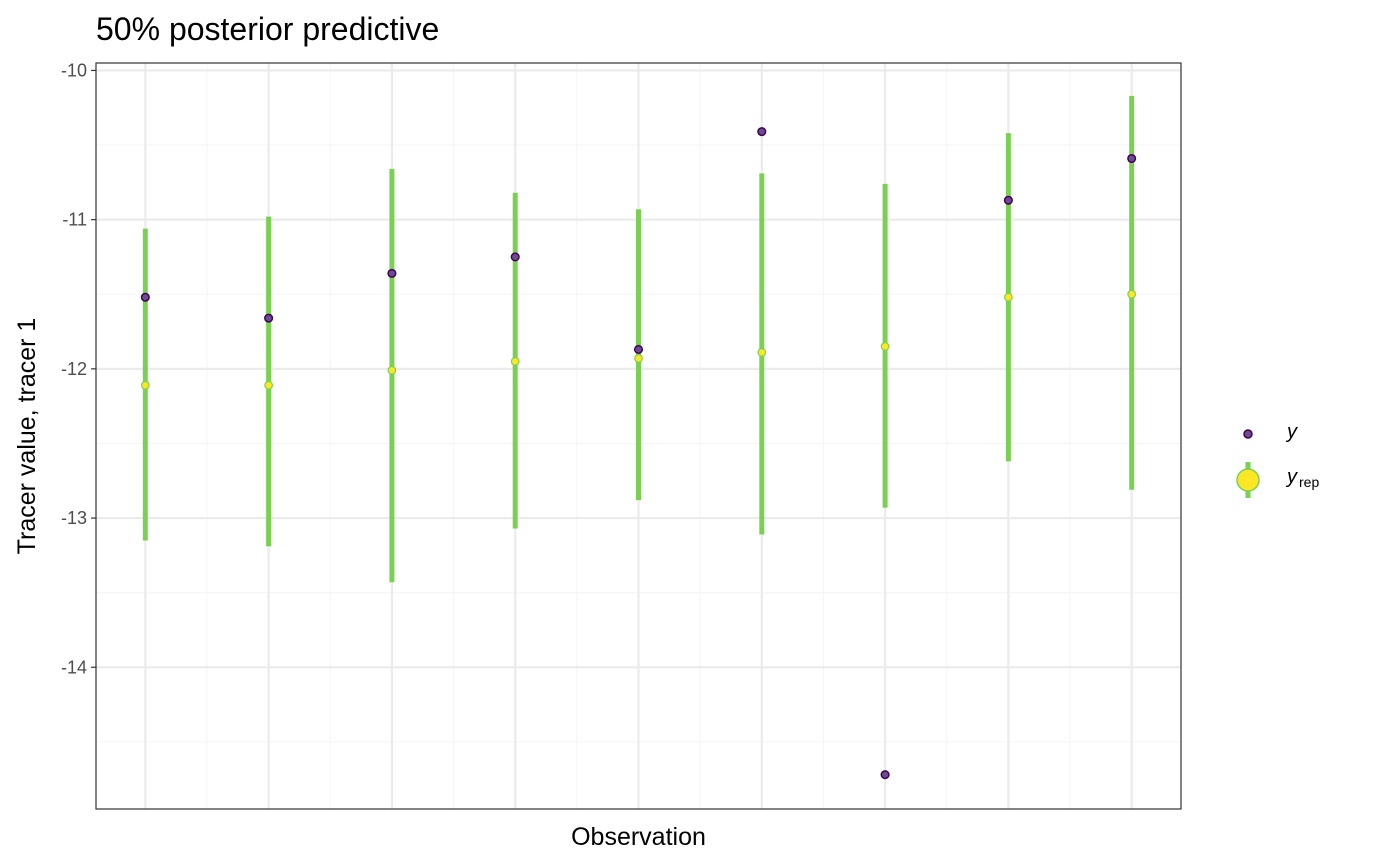 This screenshot has height=866, width=1400. I want to click on chart-title: 50% posterior predictive, so click(267, 29).